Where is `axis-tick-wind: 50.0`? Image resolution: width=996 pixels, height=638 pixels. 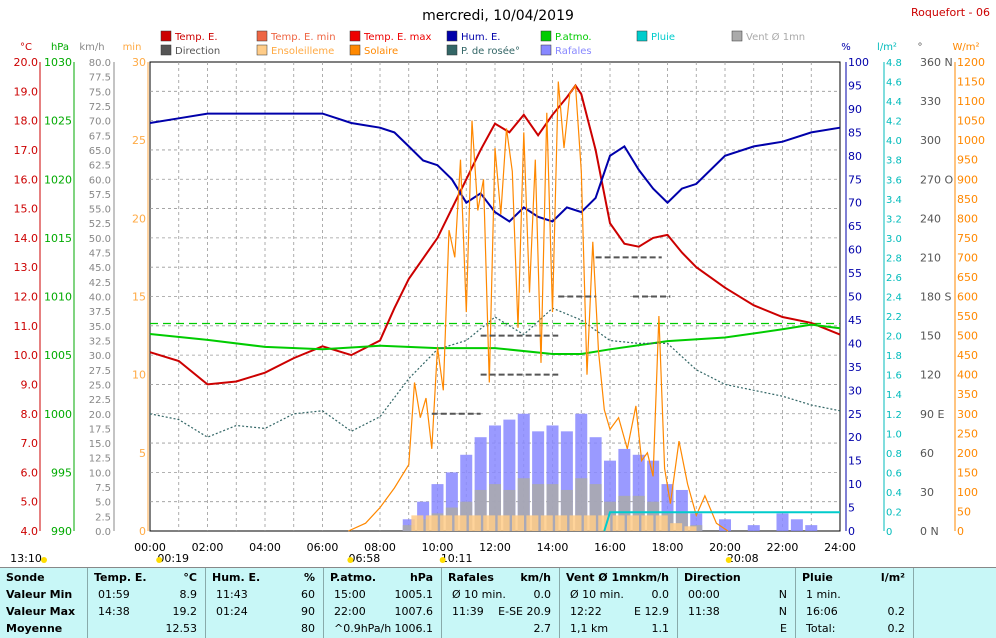 axis-tick-wind: 50.0 is located at coordinates (100, 239).